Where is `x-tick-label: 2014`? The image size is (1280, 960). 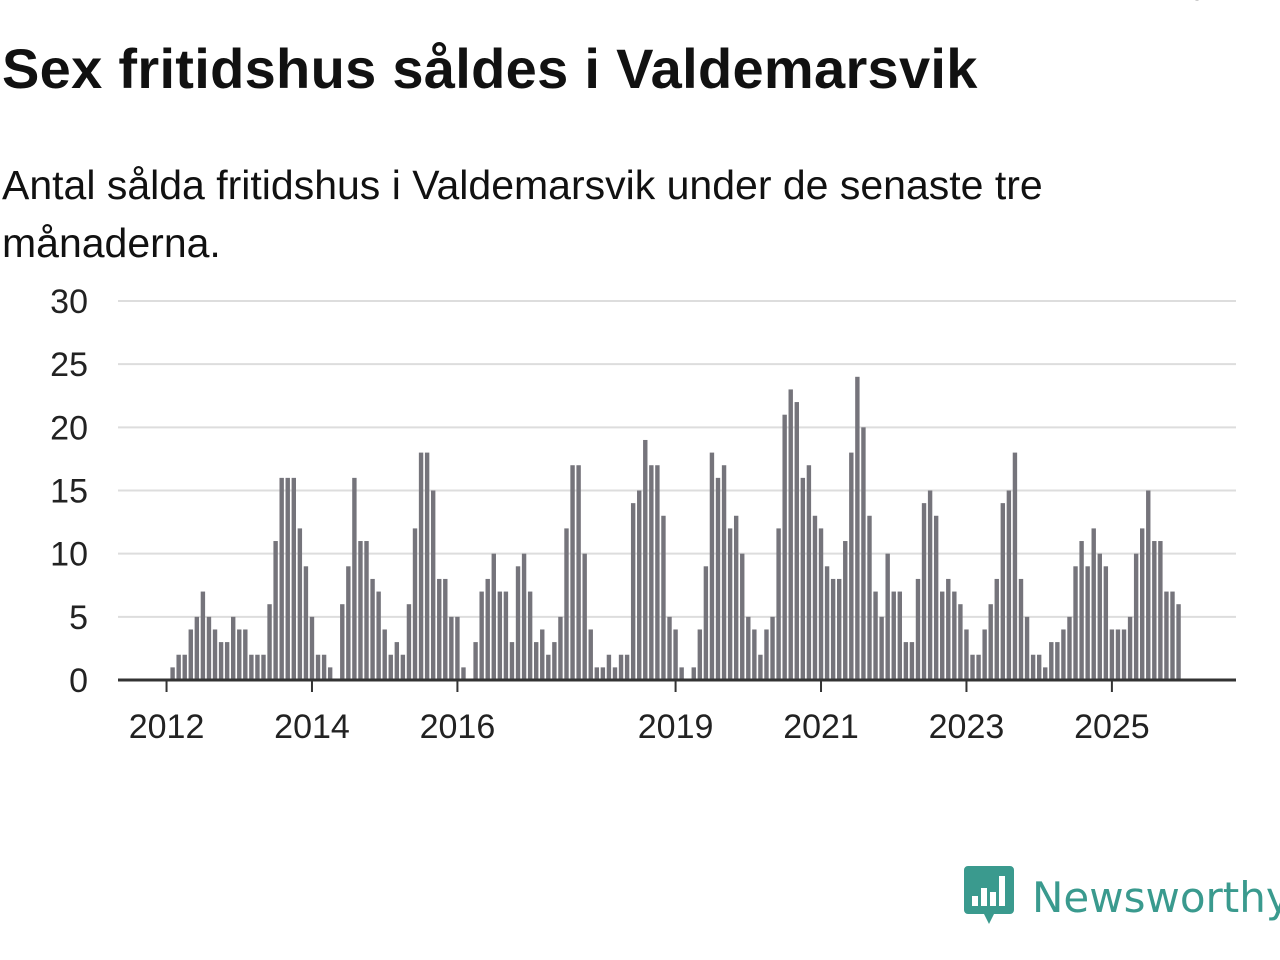 x-tick-label: 2014 is located at coordinates (312, 727).